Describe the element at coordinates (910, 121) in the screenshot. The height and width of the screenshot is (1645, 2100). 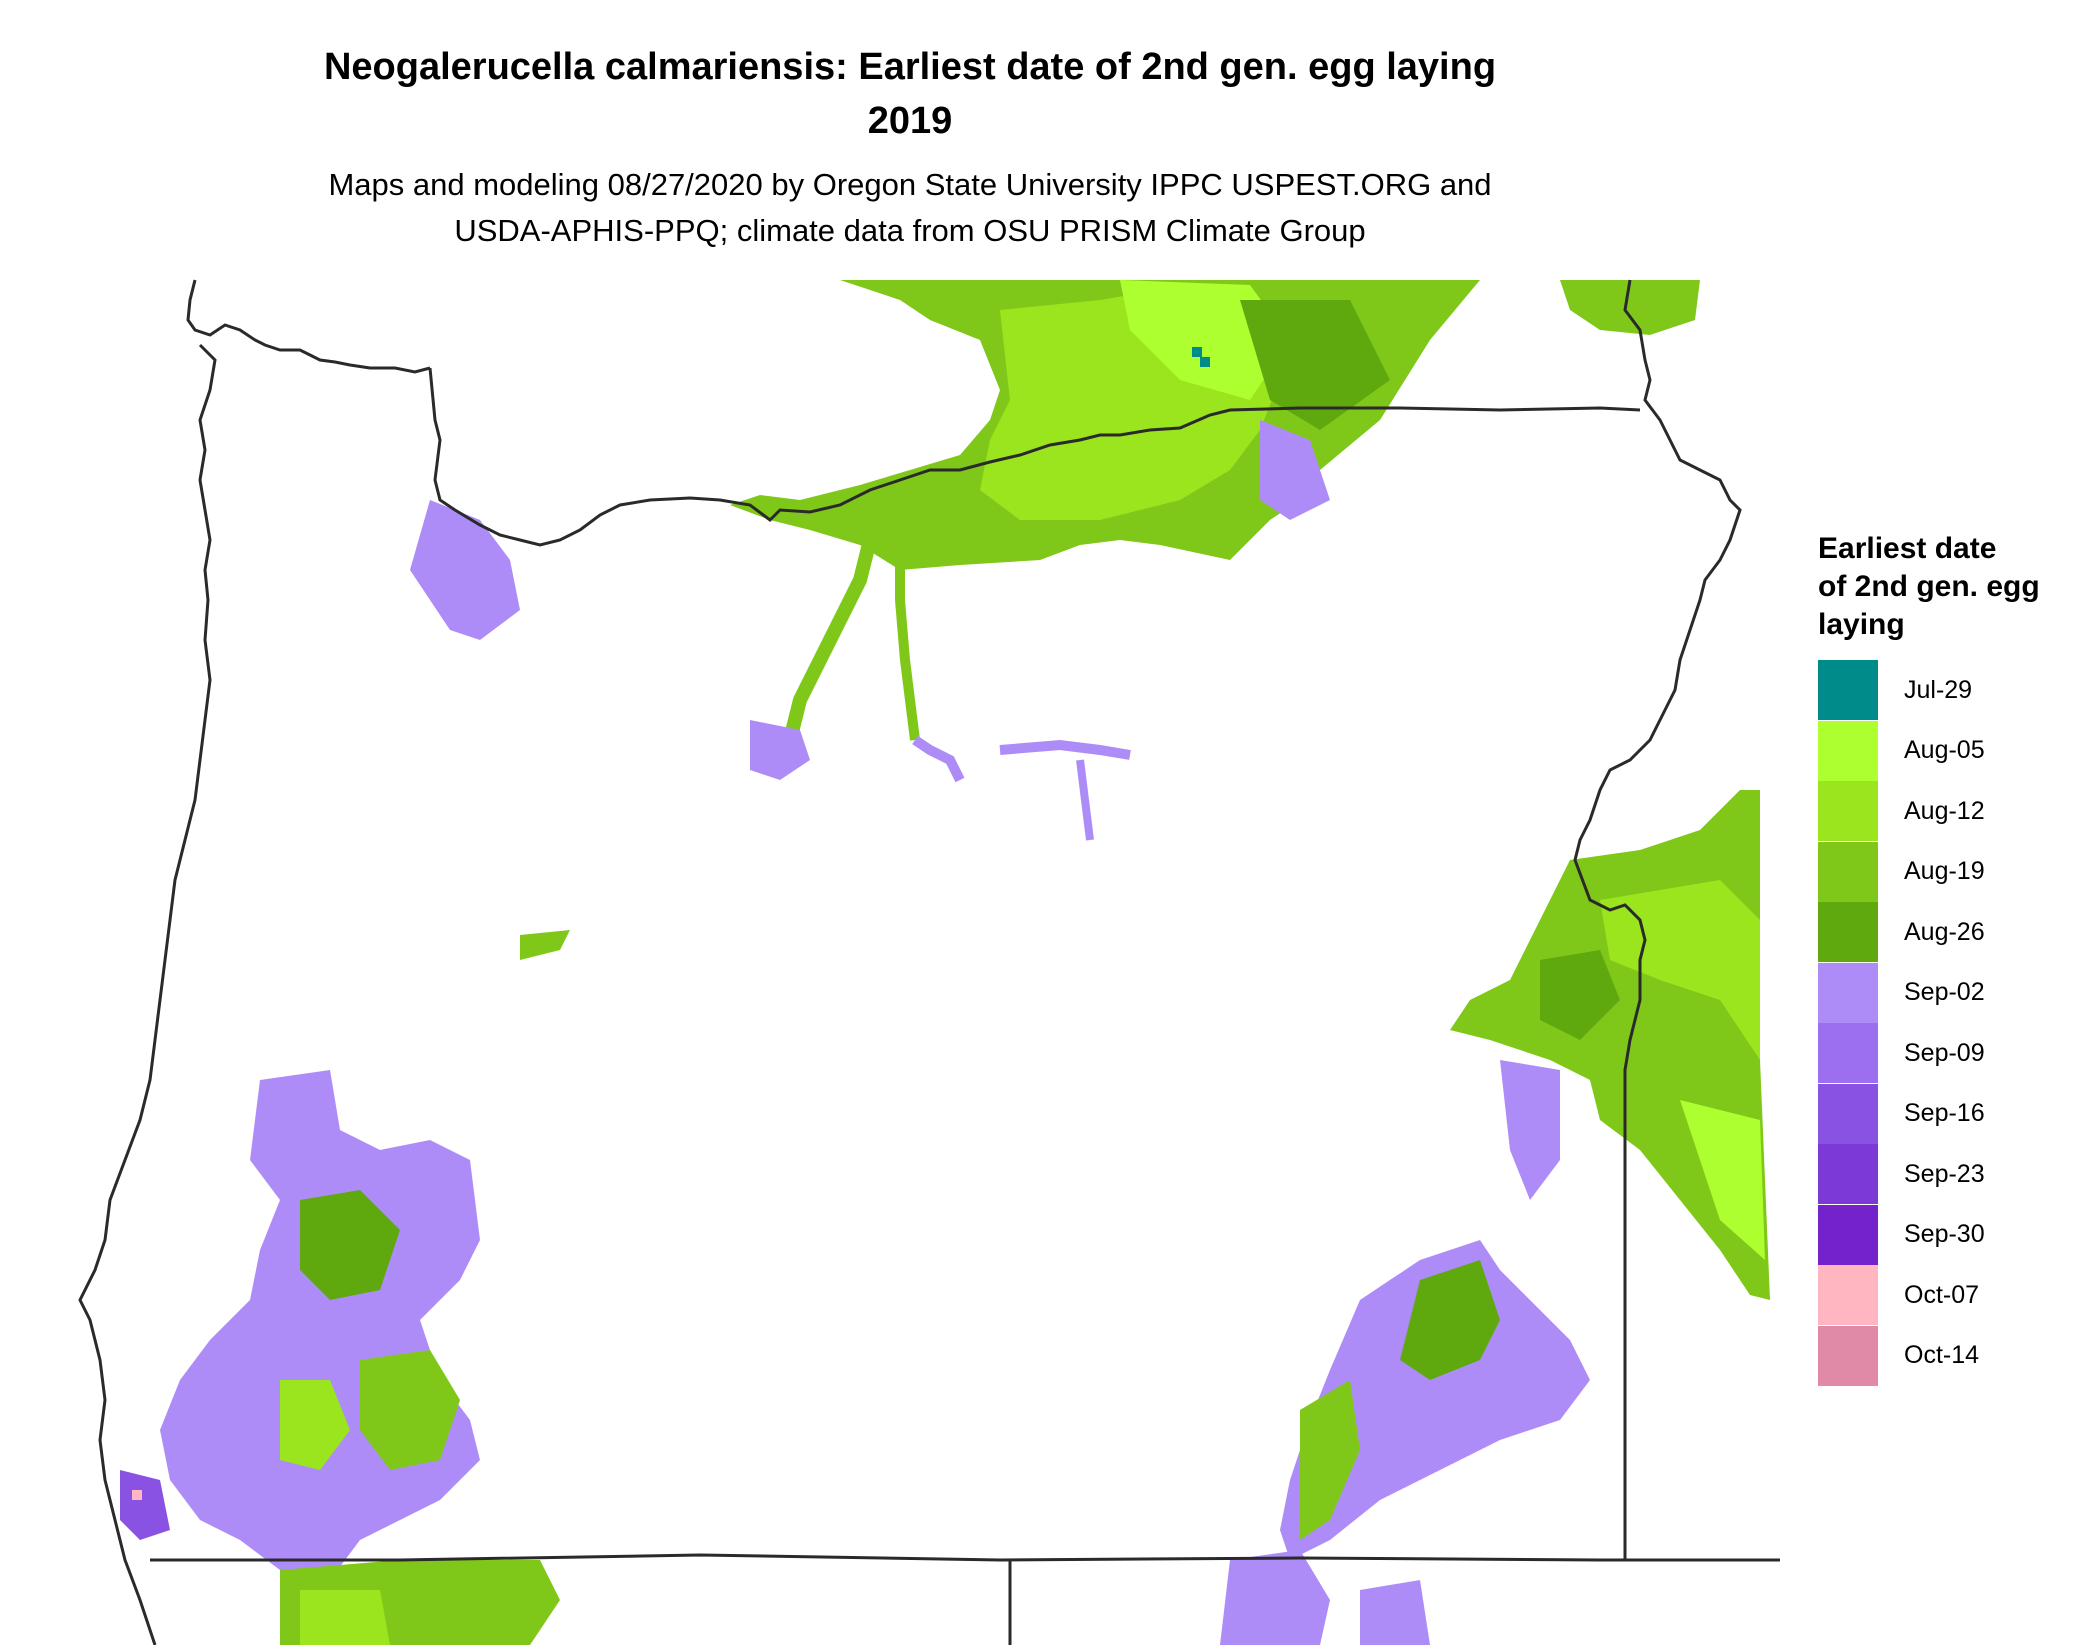
I see `map-title-line2: 2019` at that location.